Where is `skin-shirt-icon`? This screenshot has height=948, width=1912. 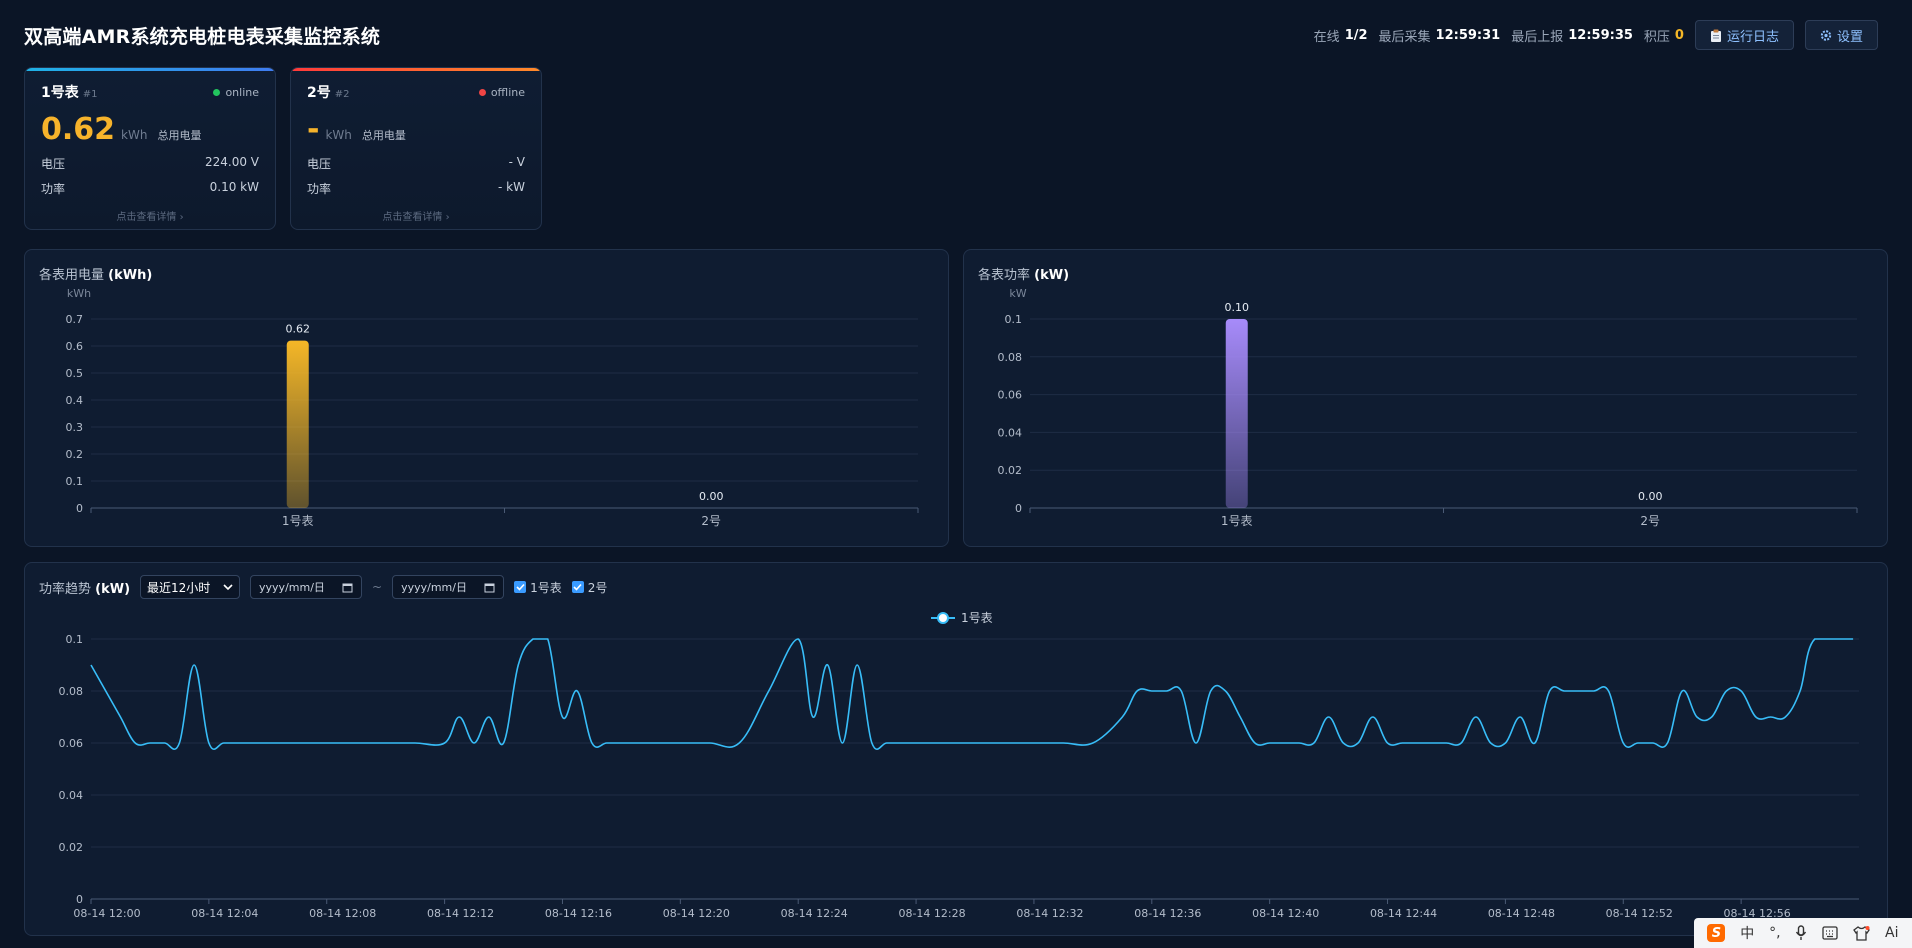 skin-shirt-icon is located at coordinates (1862, 933).